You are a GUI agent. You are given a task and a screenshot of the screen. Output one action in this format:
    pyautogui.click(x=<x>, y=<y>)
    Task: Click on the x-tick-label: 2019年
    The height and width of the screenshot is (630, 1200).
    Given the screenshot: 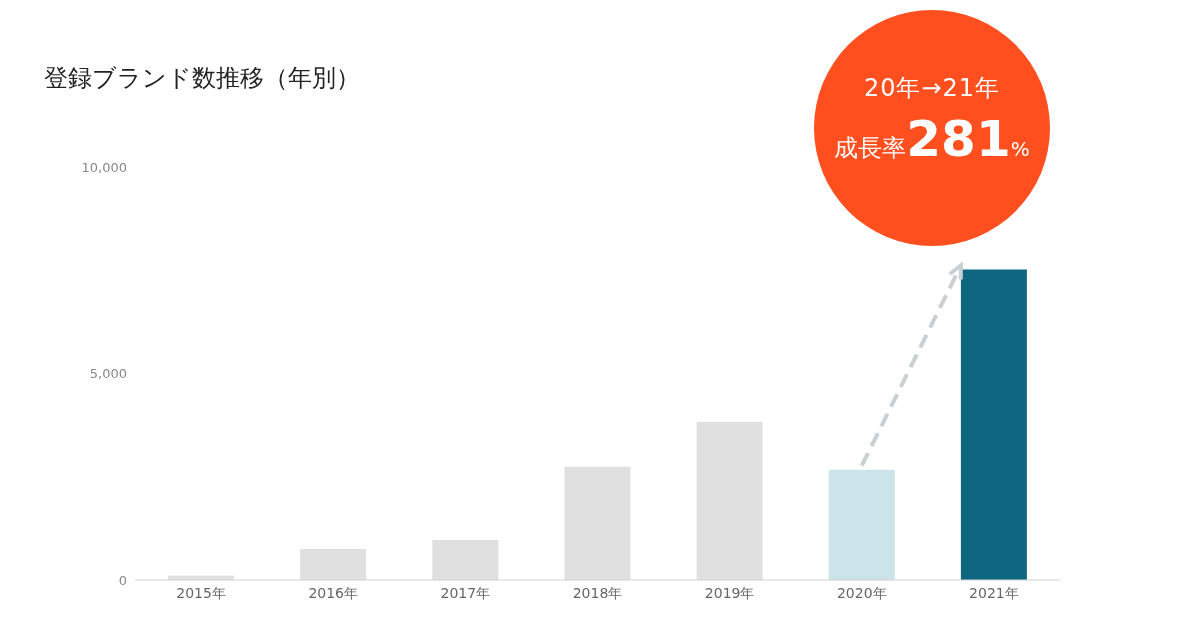 What is the action you would take?
    pyautogui.click(x=729, y=592)
    